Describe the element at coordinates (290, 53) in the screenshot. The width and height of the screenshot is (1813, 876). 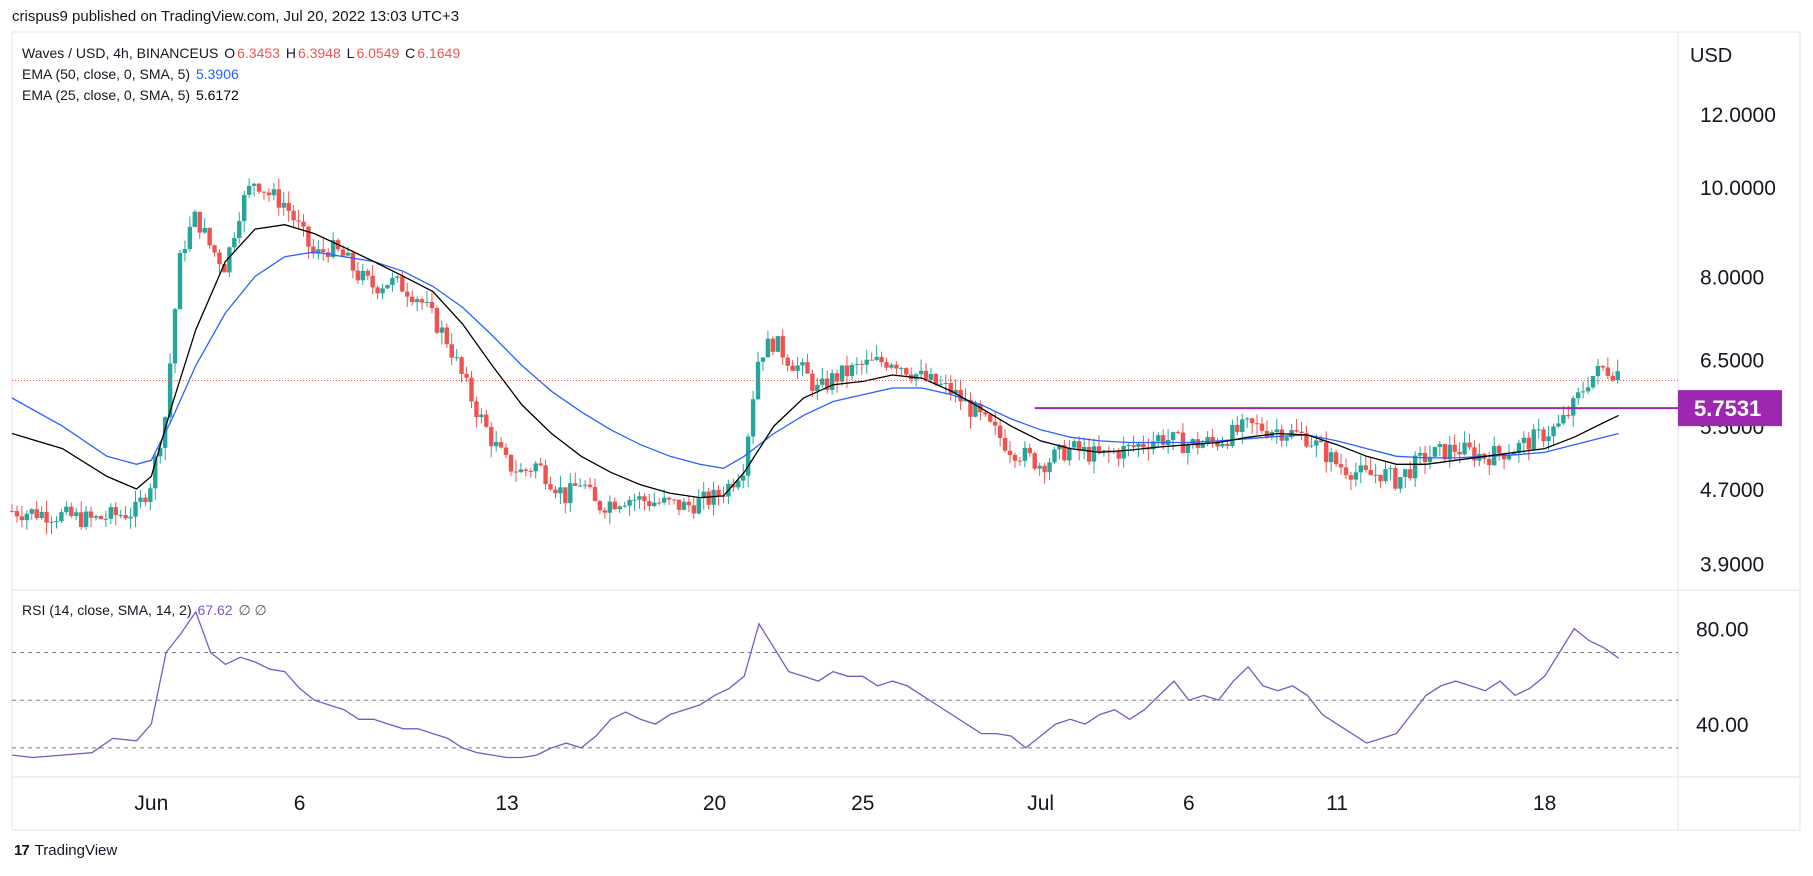
I see `legend-h-key: H` at that location.